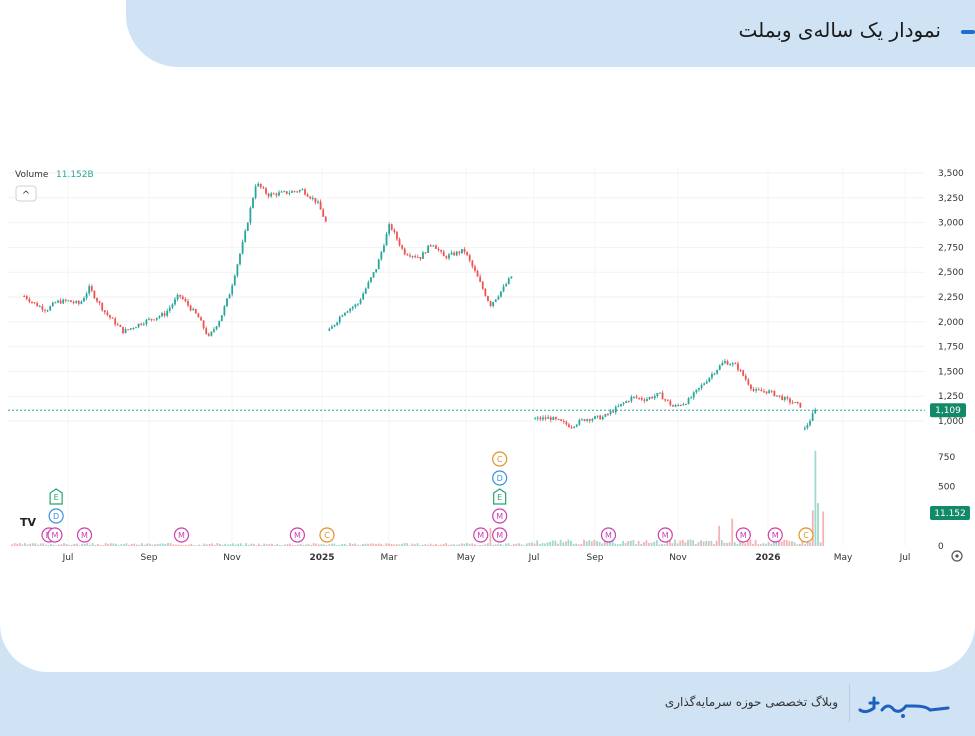  What do you see at coordinates (948, 410) in the screenshot?
I see `last-price-tag: 1,109` at bounding box center [948, 410].